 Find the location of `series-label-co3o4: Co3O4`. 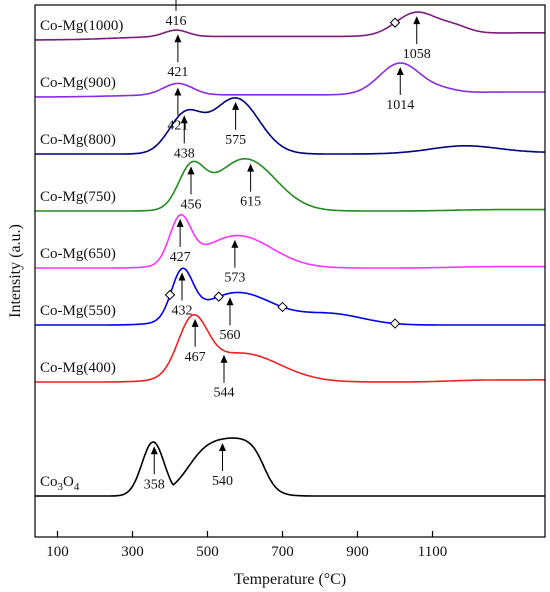

series-label-co3o4: Co3O4 is located at coordinates (60, 483).